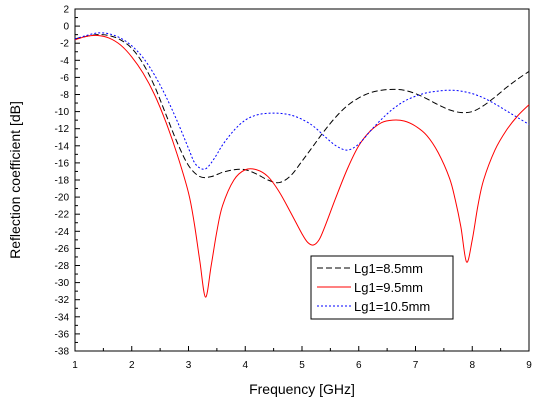  What do you see at coordinates (416, 365) in the screenshot?
I see `x-tick-label: 7` at bounding box center [416, 365].